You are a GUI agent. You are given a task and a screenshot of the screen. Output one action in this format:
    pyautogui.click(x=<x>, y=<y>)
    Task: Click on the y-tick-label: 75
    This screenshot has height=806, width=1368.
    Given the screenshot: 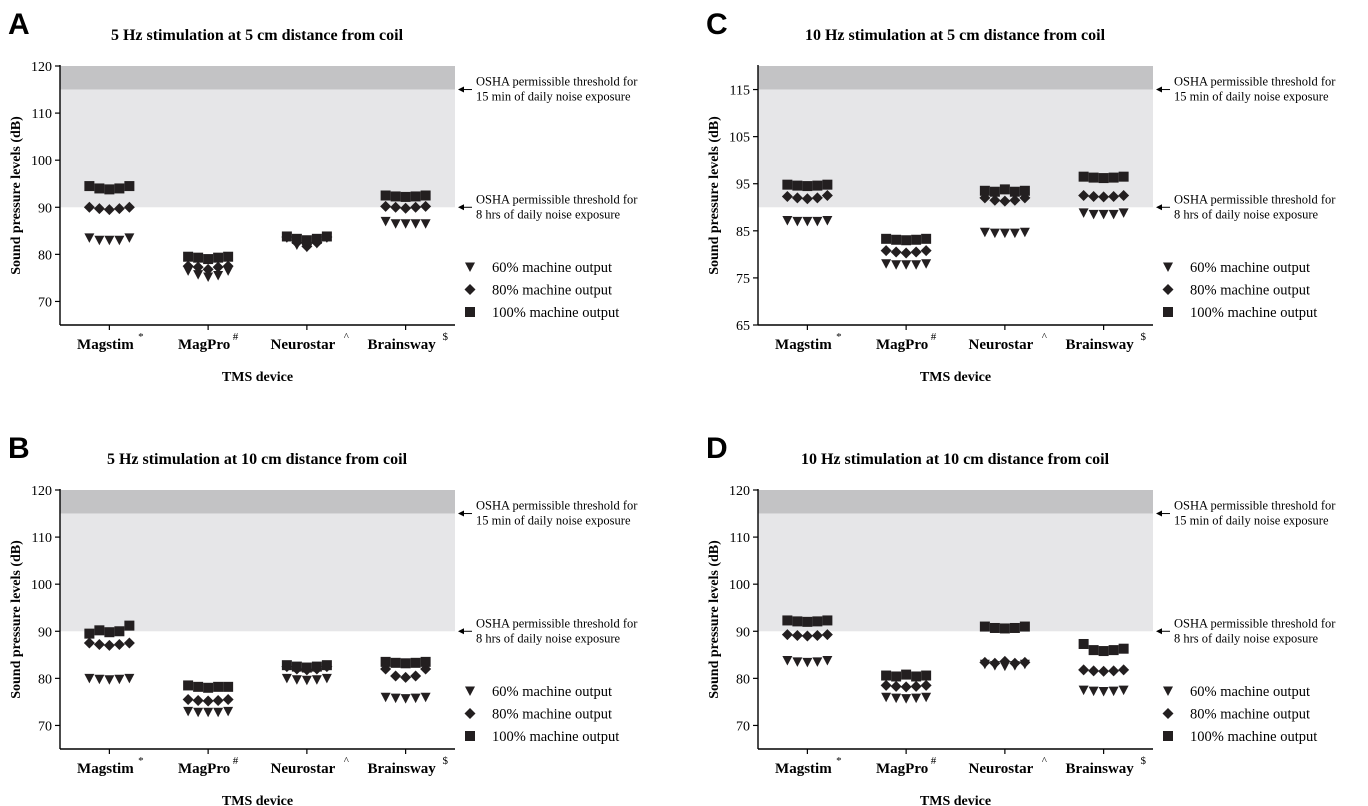 What is the action you would take?
    pyautogui.click(x=743, y=279)
    